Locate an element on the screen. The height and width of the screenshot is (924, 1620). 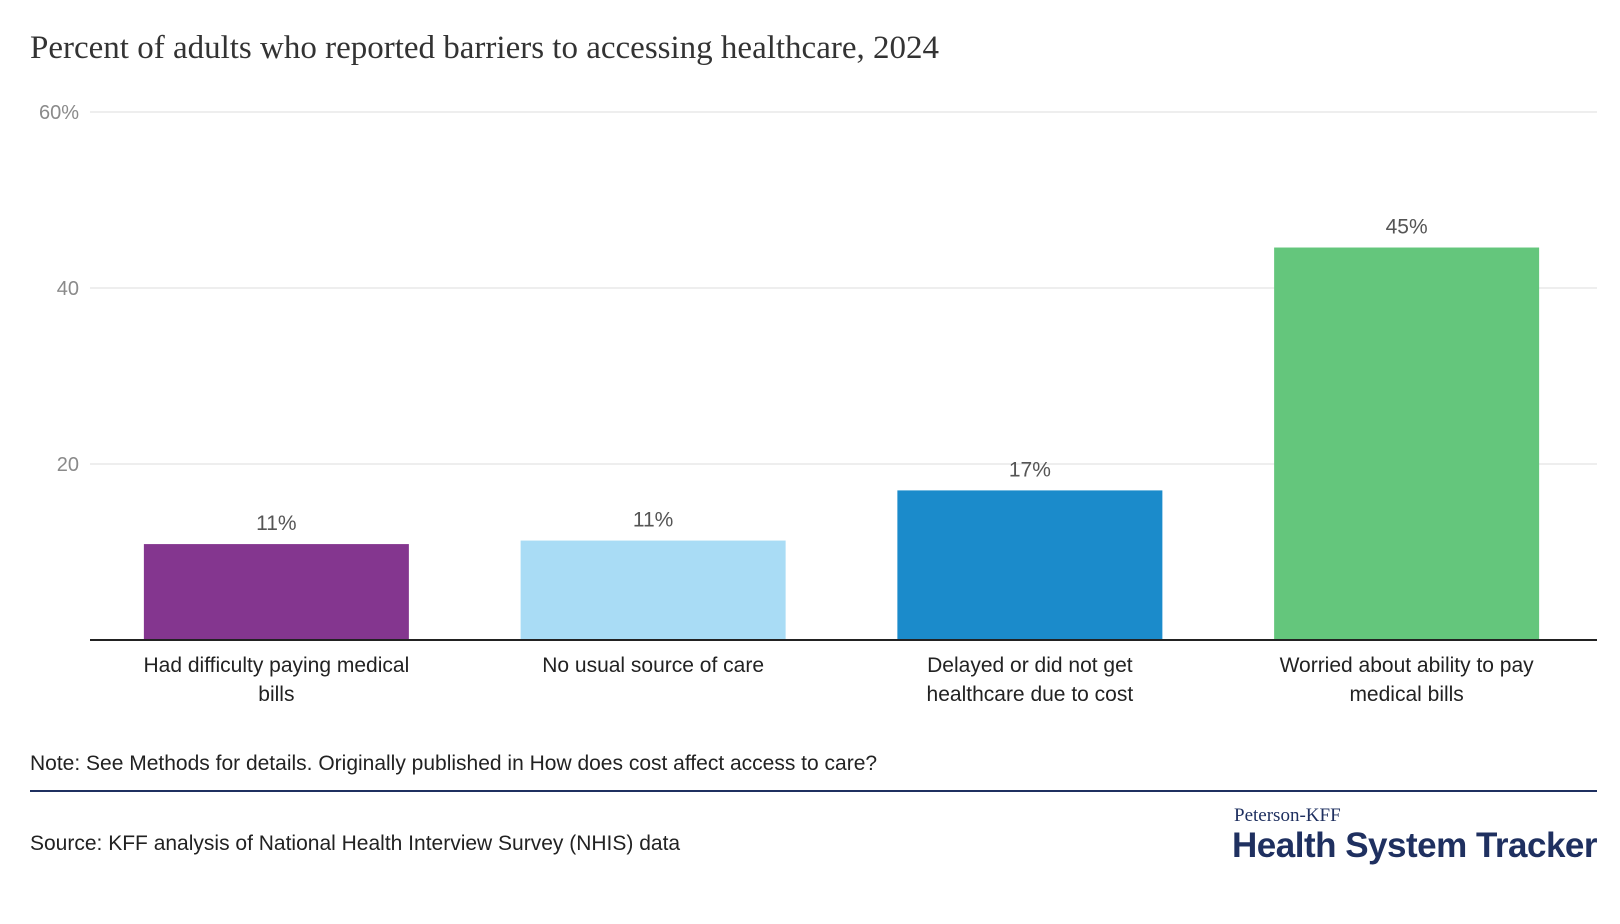
y-tick-label: 60% is located at coordinates (59, 113).